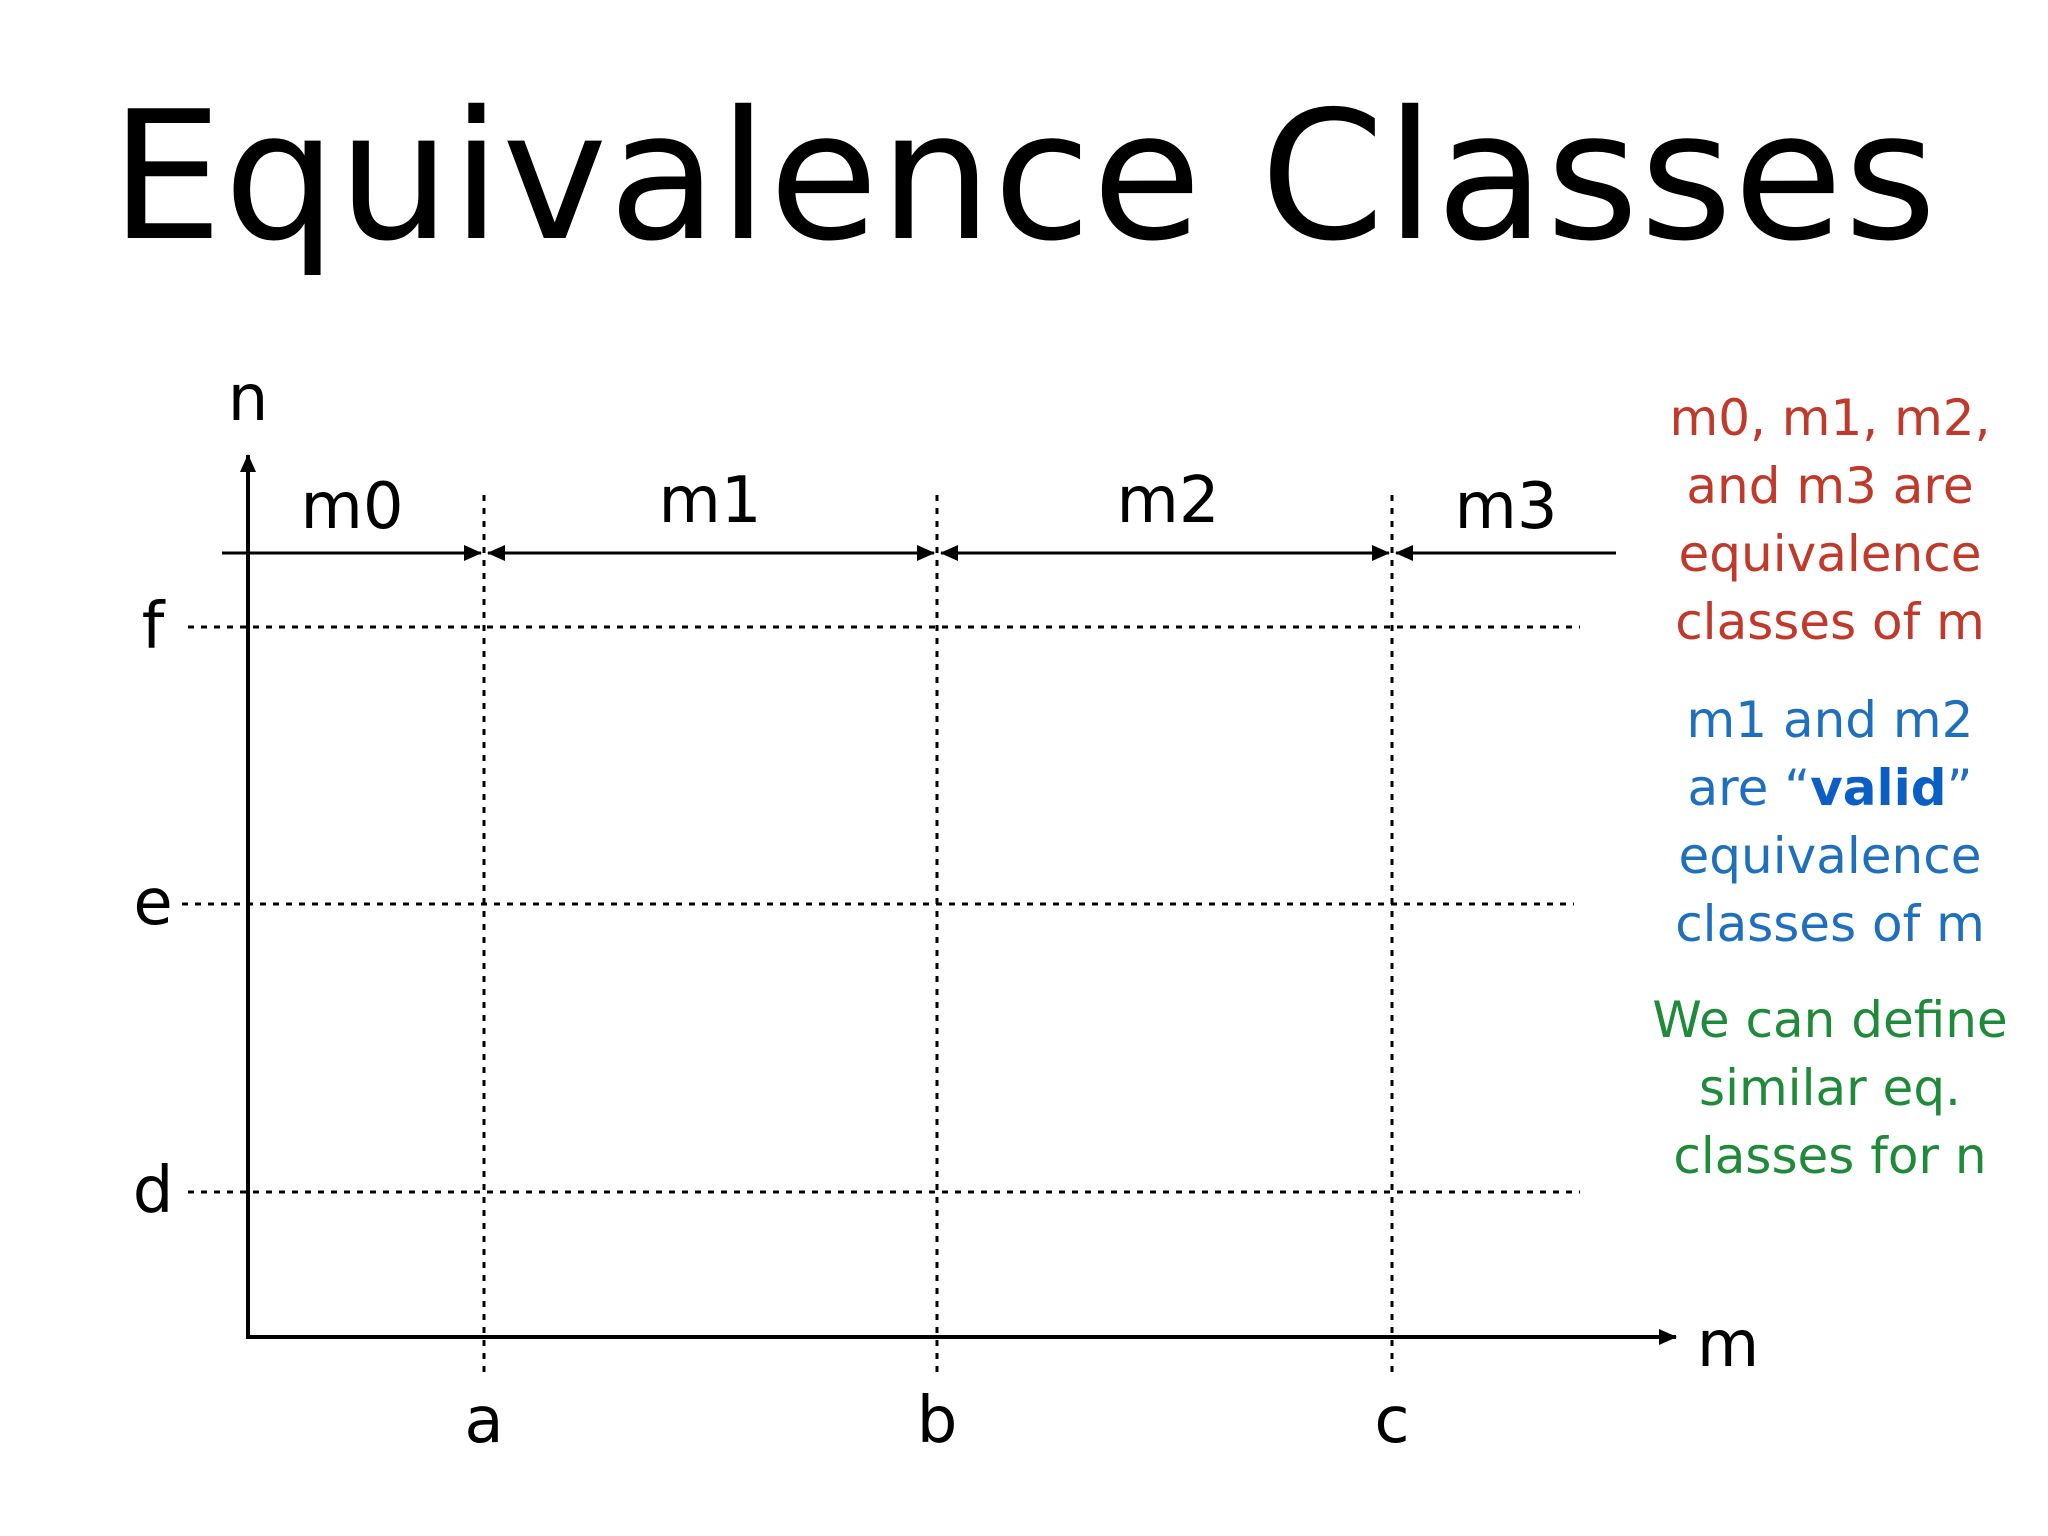 This screenshot has width=2048, height=1536. I want to click on note-blue-line: m1 and m2, so click(1830, 720).